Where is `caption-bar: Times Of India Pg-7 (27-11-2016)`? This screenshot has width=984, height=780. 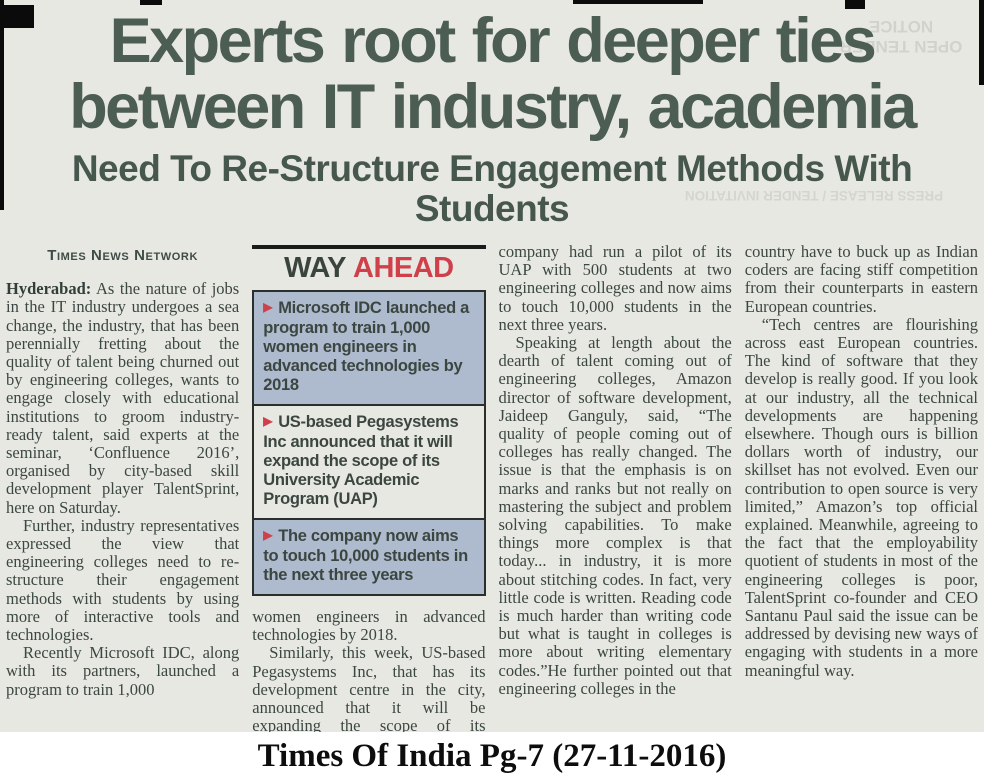
caption-bar: Times Of India Pg-7 (27-11-2016) is located at coordinates (492, 756).